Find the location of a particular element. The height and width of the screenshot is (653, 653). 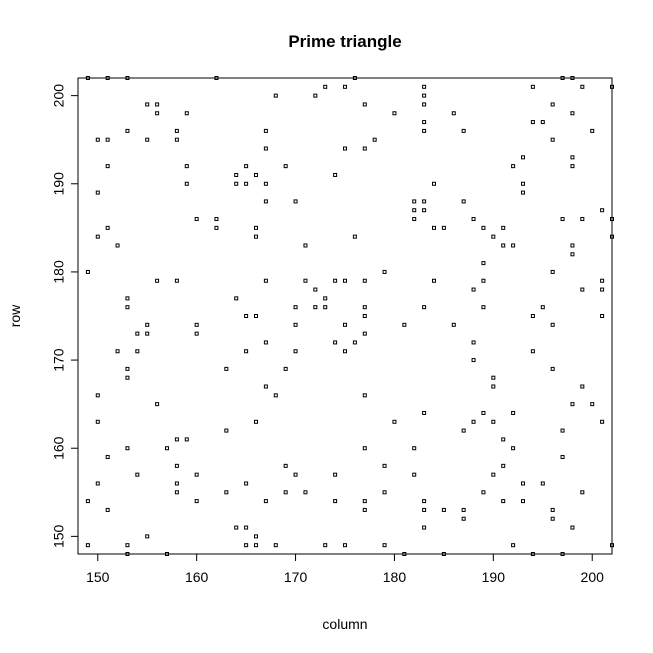

x-tick-label: 180 is located at coordinates (395, 577).